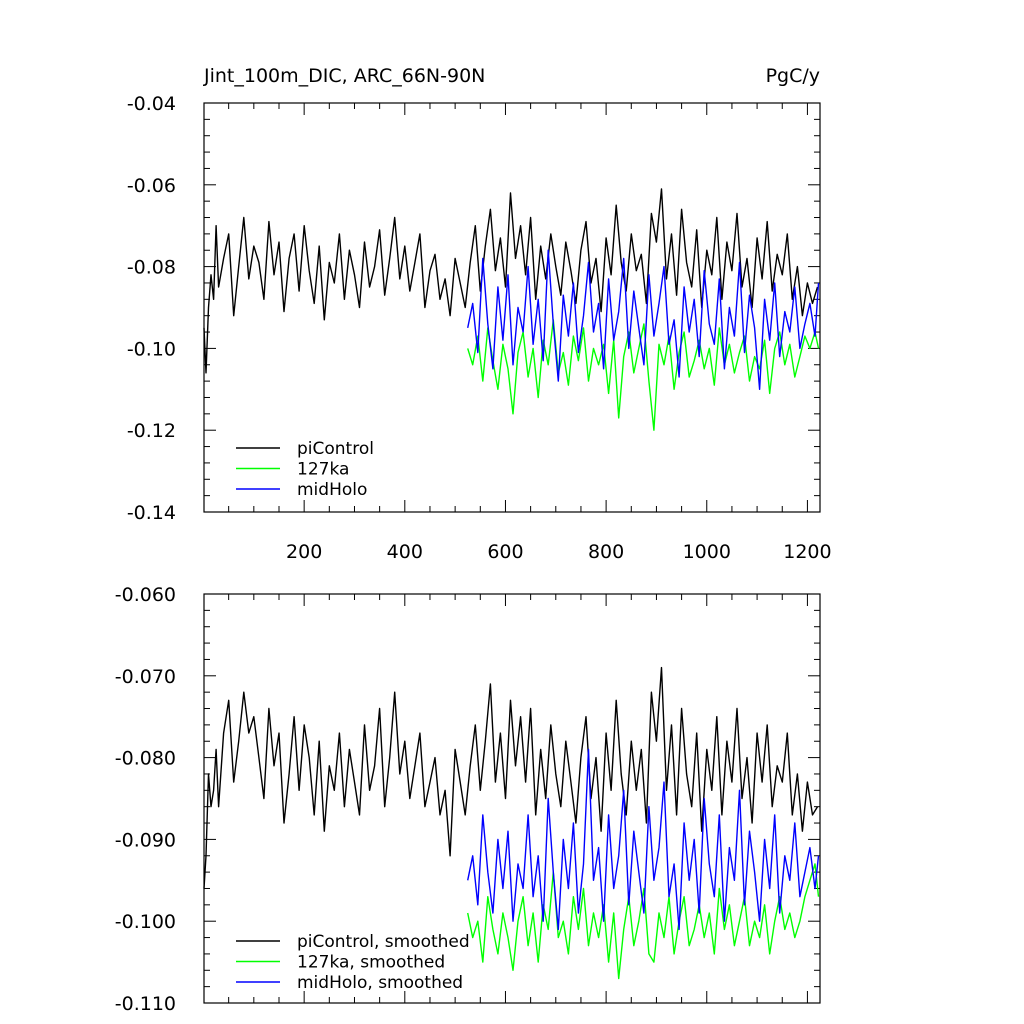 Image resolution: width=1024 pixels, height=1024 pixels. Describe the element at coordinates (793, 76) in the screenshot. I see `top-chart-units: PgC/y` at that location.